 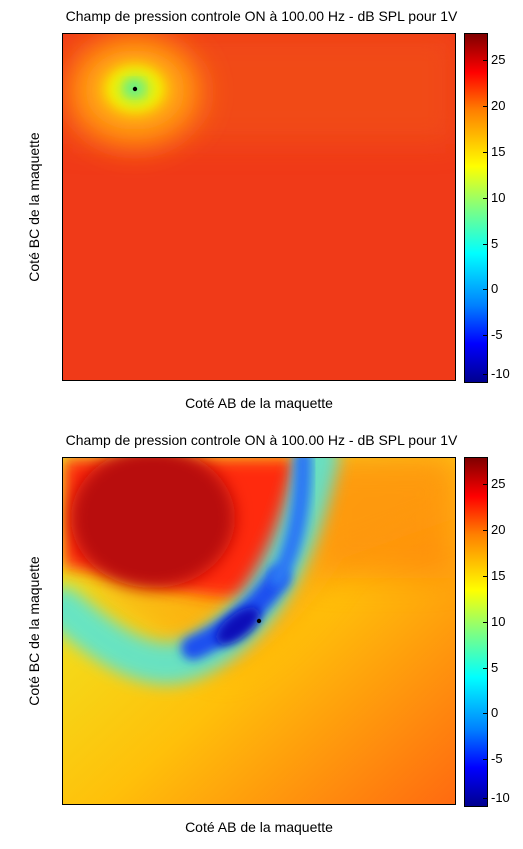 I want to click on heatmap-region-max, so click(x=153, y=523).